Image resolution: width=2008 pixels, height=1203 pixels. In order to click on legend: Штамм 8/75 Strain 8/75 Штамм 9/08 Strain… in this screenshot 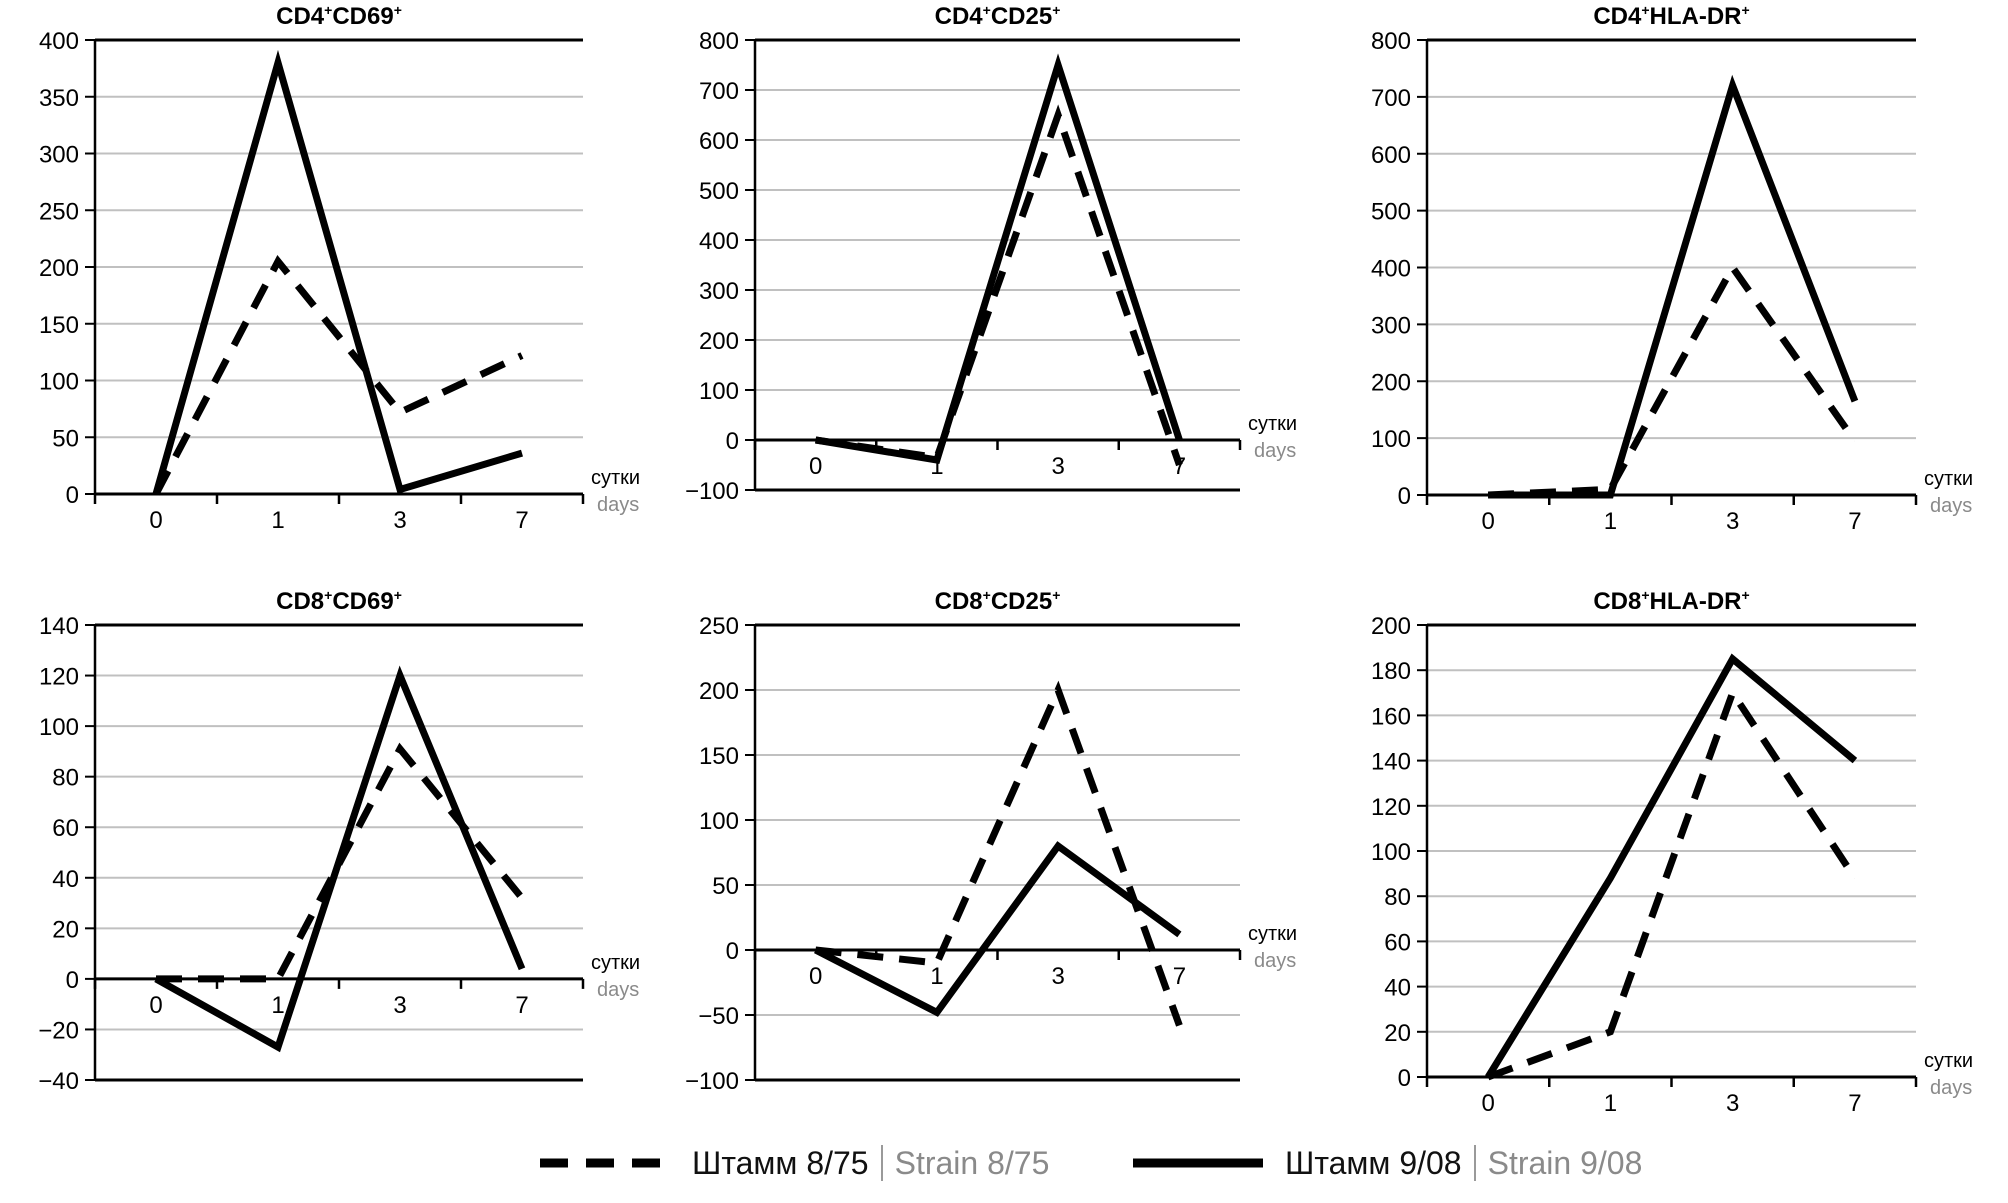, I will do `click(1004, 1165)`.